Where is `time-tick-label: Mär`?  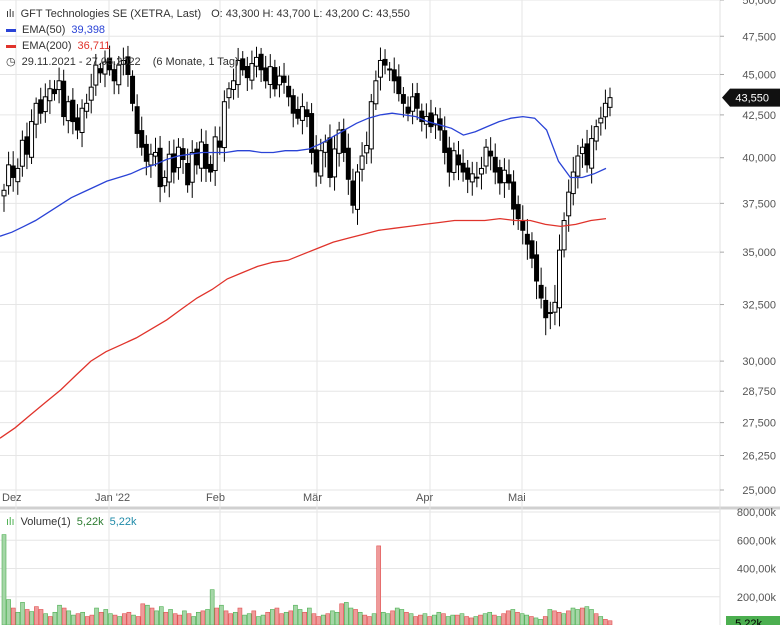
time-tick-label: Mär is located at coordinates (312, 498).